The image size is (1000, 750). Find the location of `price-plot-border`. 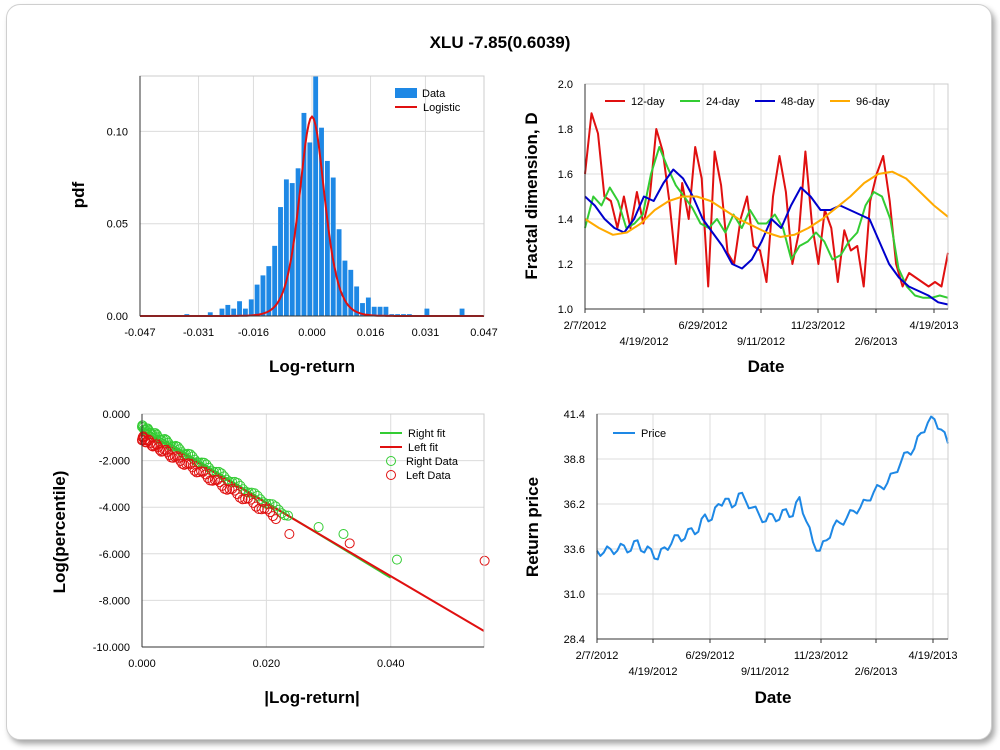

price-plot-border is located at coordinates (772, 526).